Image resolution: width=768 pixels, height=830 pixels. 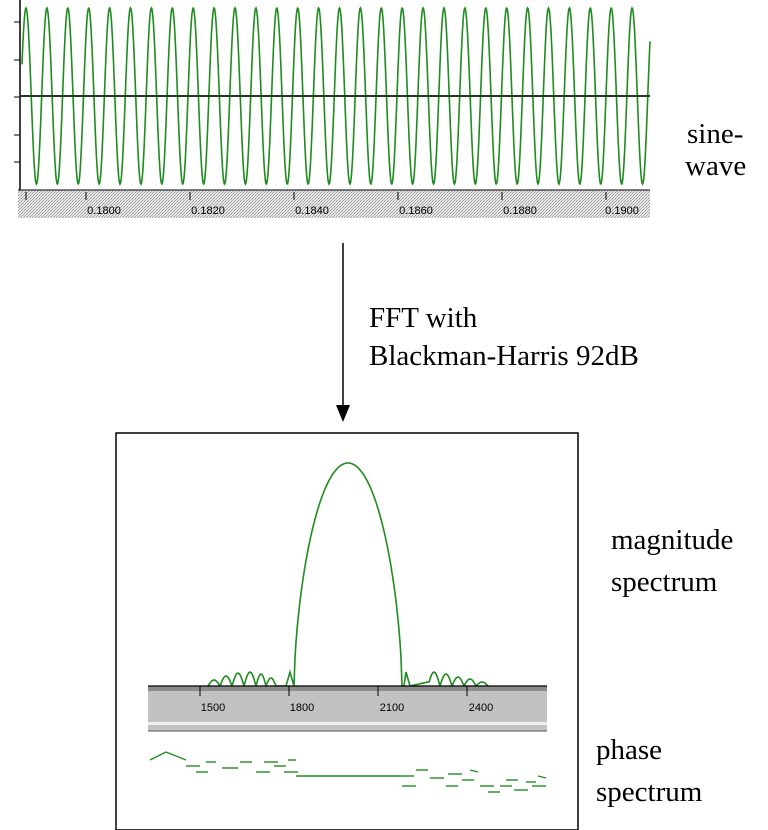 What do you see at coordinates (208, 211) in the screenshot?
I see `sinewave-tick-label: 0.1820` at bounding box center [208, 211].